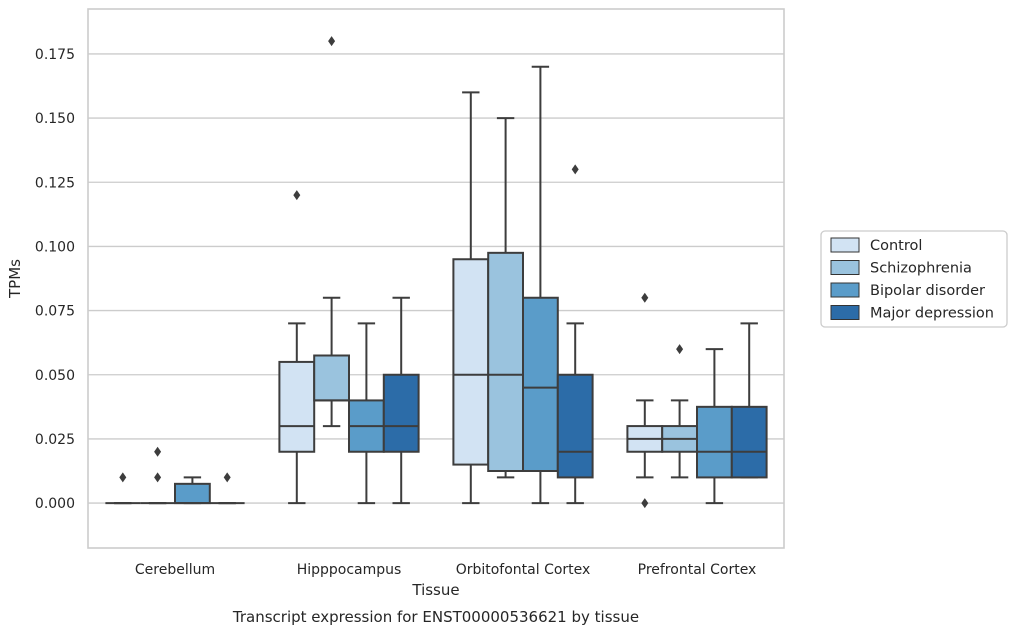  What do you see at coordinates (932, 314) in the screenshot?
I see `legend-label: Major depression` at bounding box center [932, 314].